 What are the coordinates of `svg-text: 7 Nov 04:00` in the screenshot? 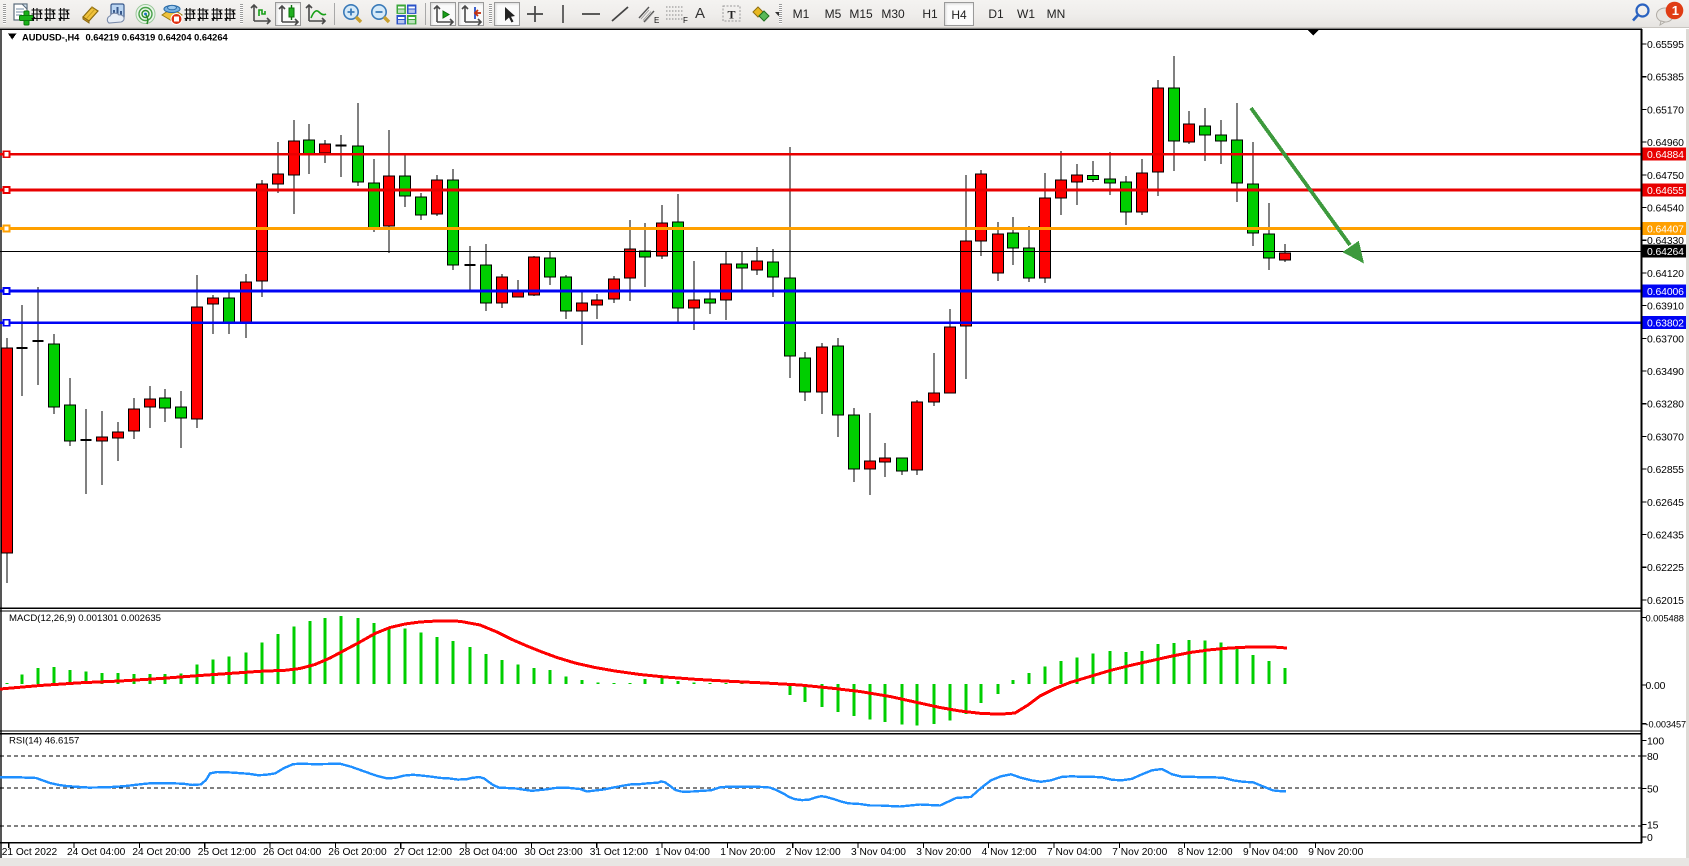 It's located at (1074, 852).